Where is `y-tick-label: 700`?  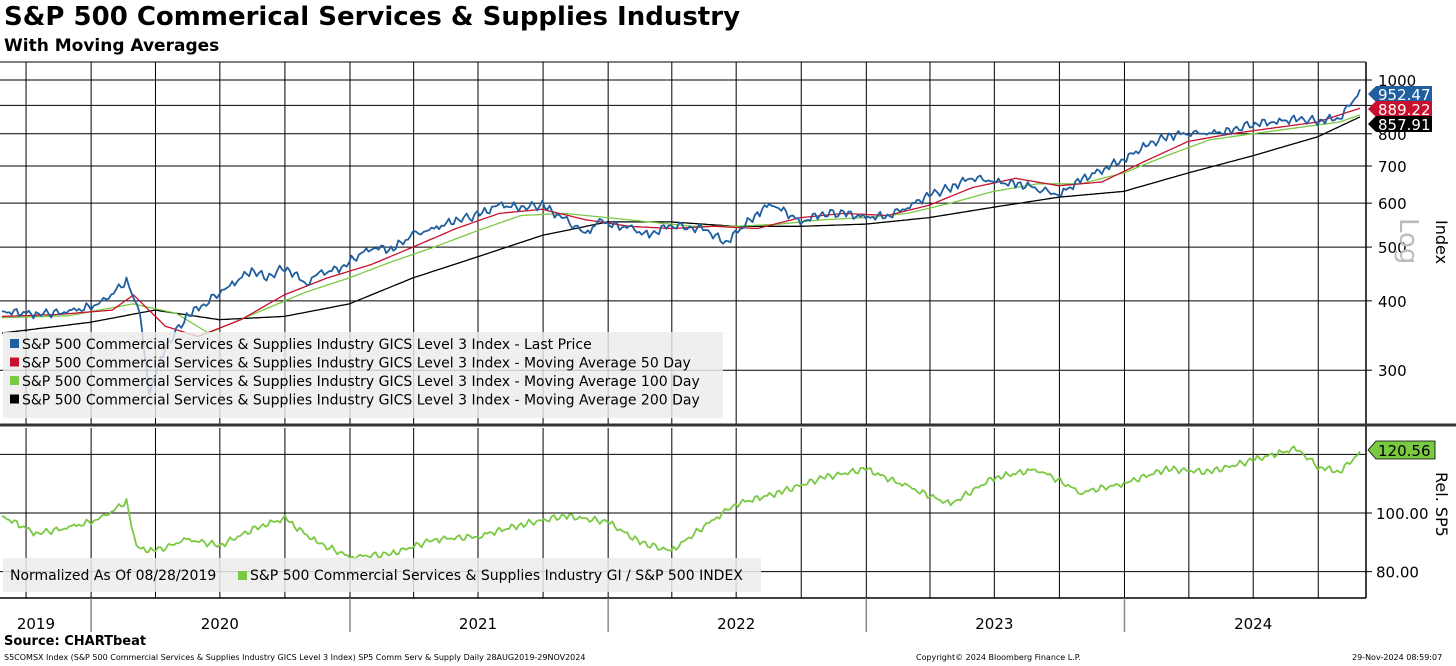
y-tick-label: 700 is located at coordinates (1392, 167).